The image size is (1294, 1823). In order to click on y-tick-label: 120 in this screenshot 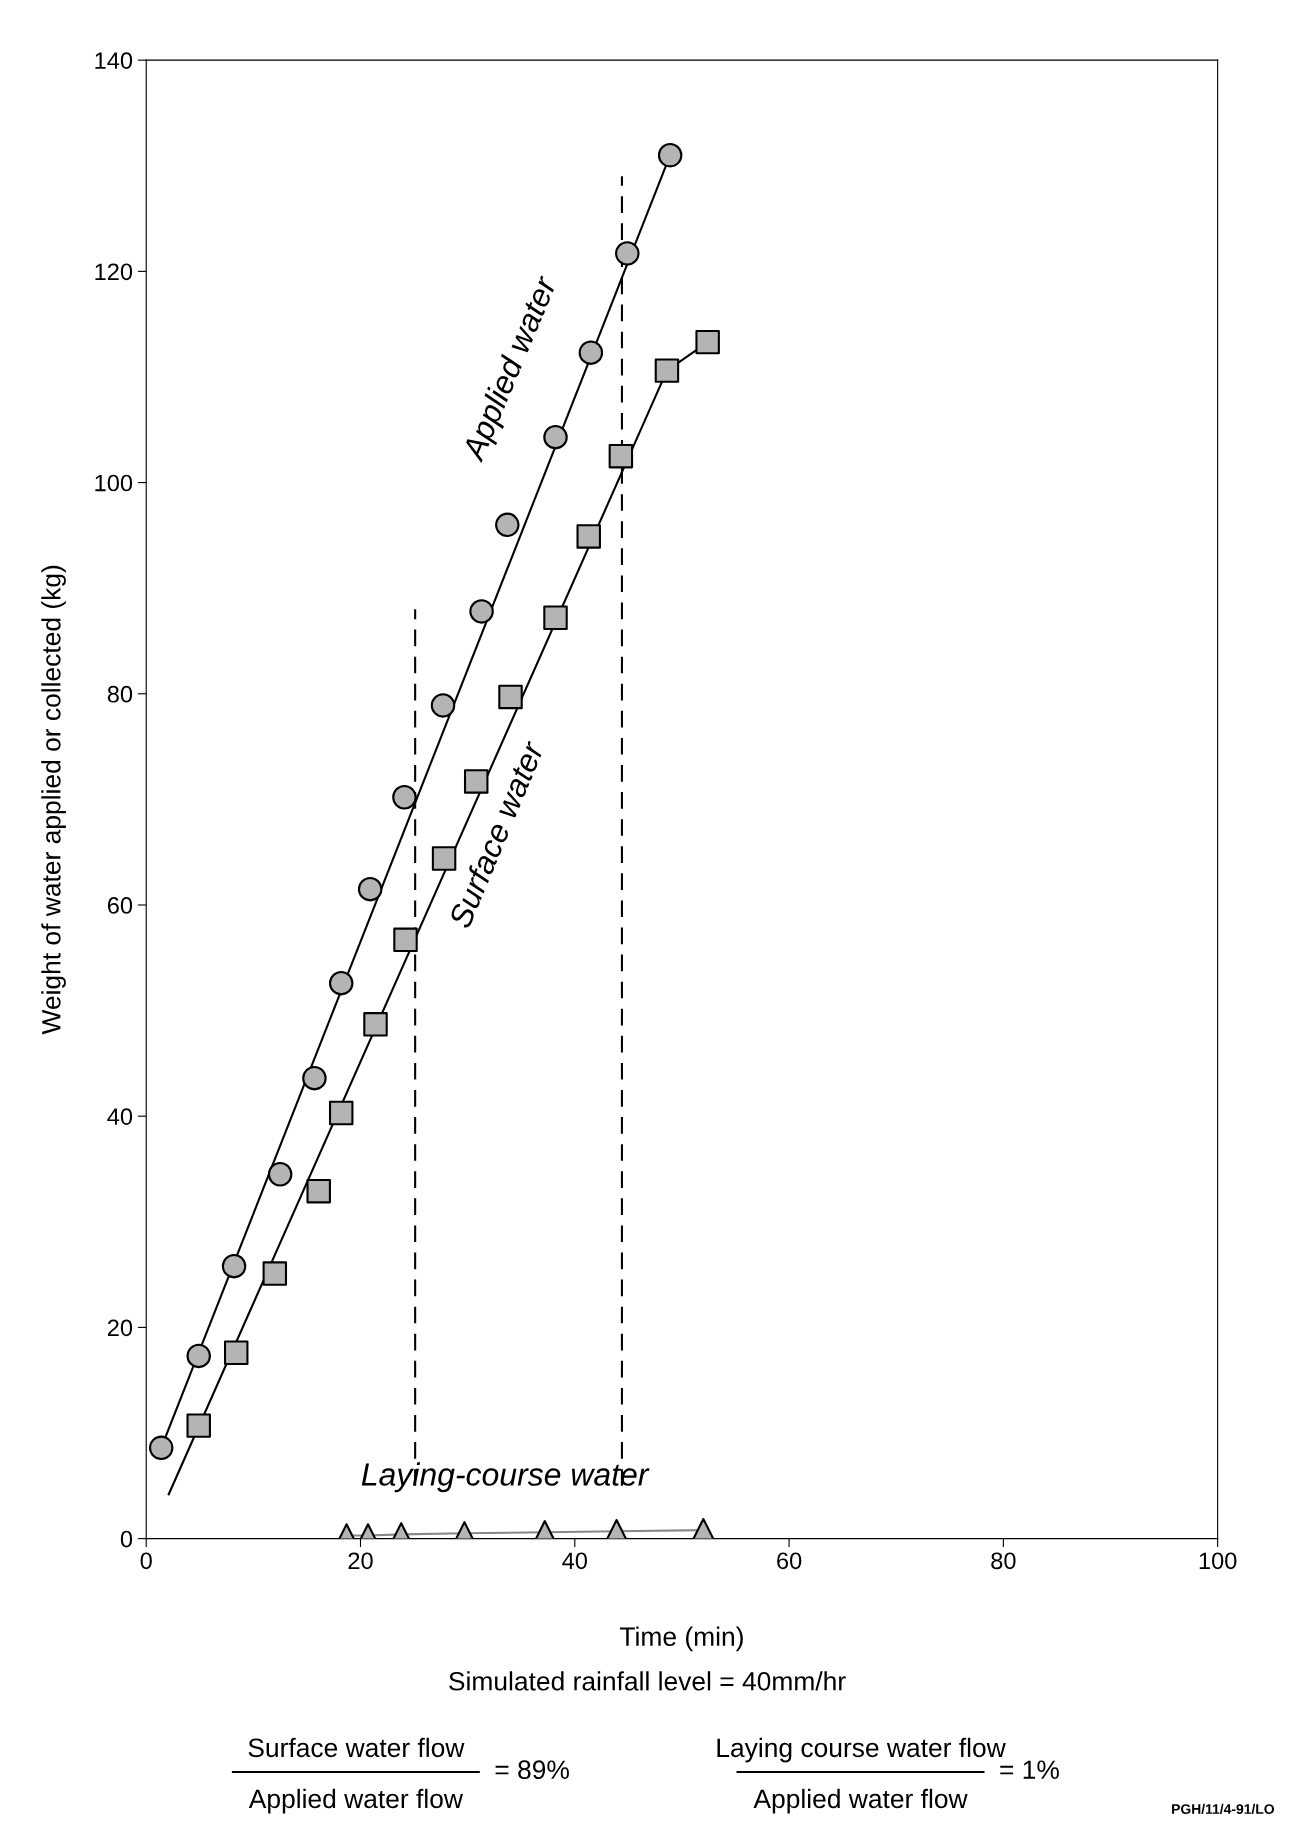, I will do `click(114, 272)`.